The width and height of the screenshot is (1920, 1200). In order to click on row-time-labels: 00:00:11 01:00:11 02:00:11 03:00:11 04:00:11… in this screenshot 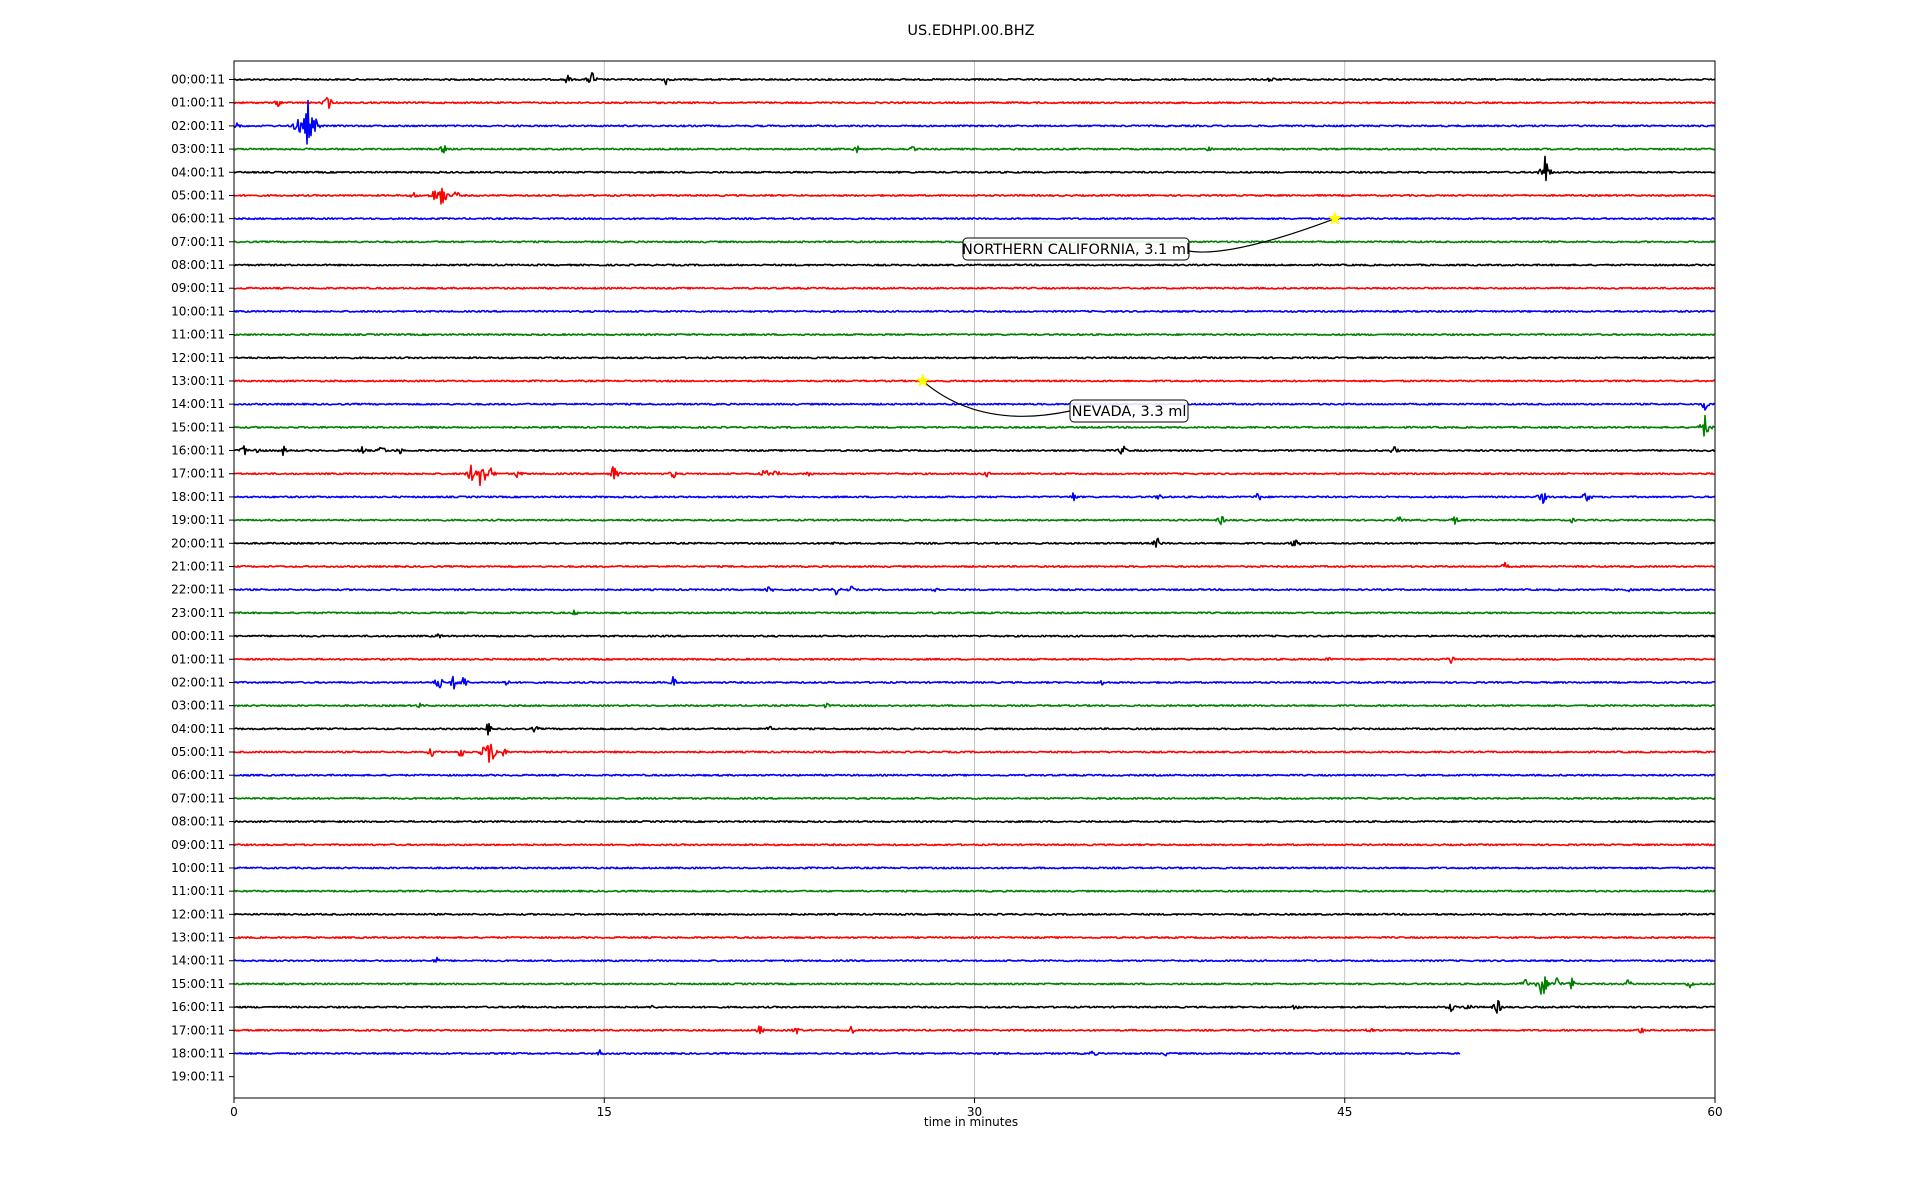, I will do `click(202, 578)`.